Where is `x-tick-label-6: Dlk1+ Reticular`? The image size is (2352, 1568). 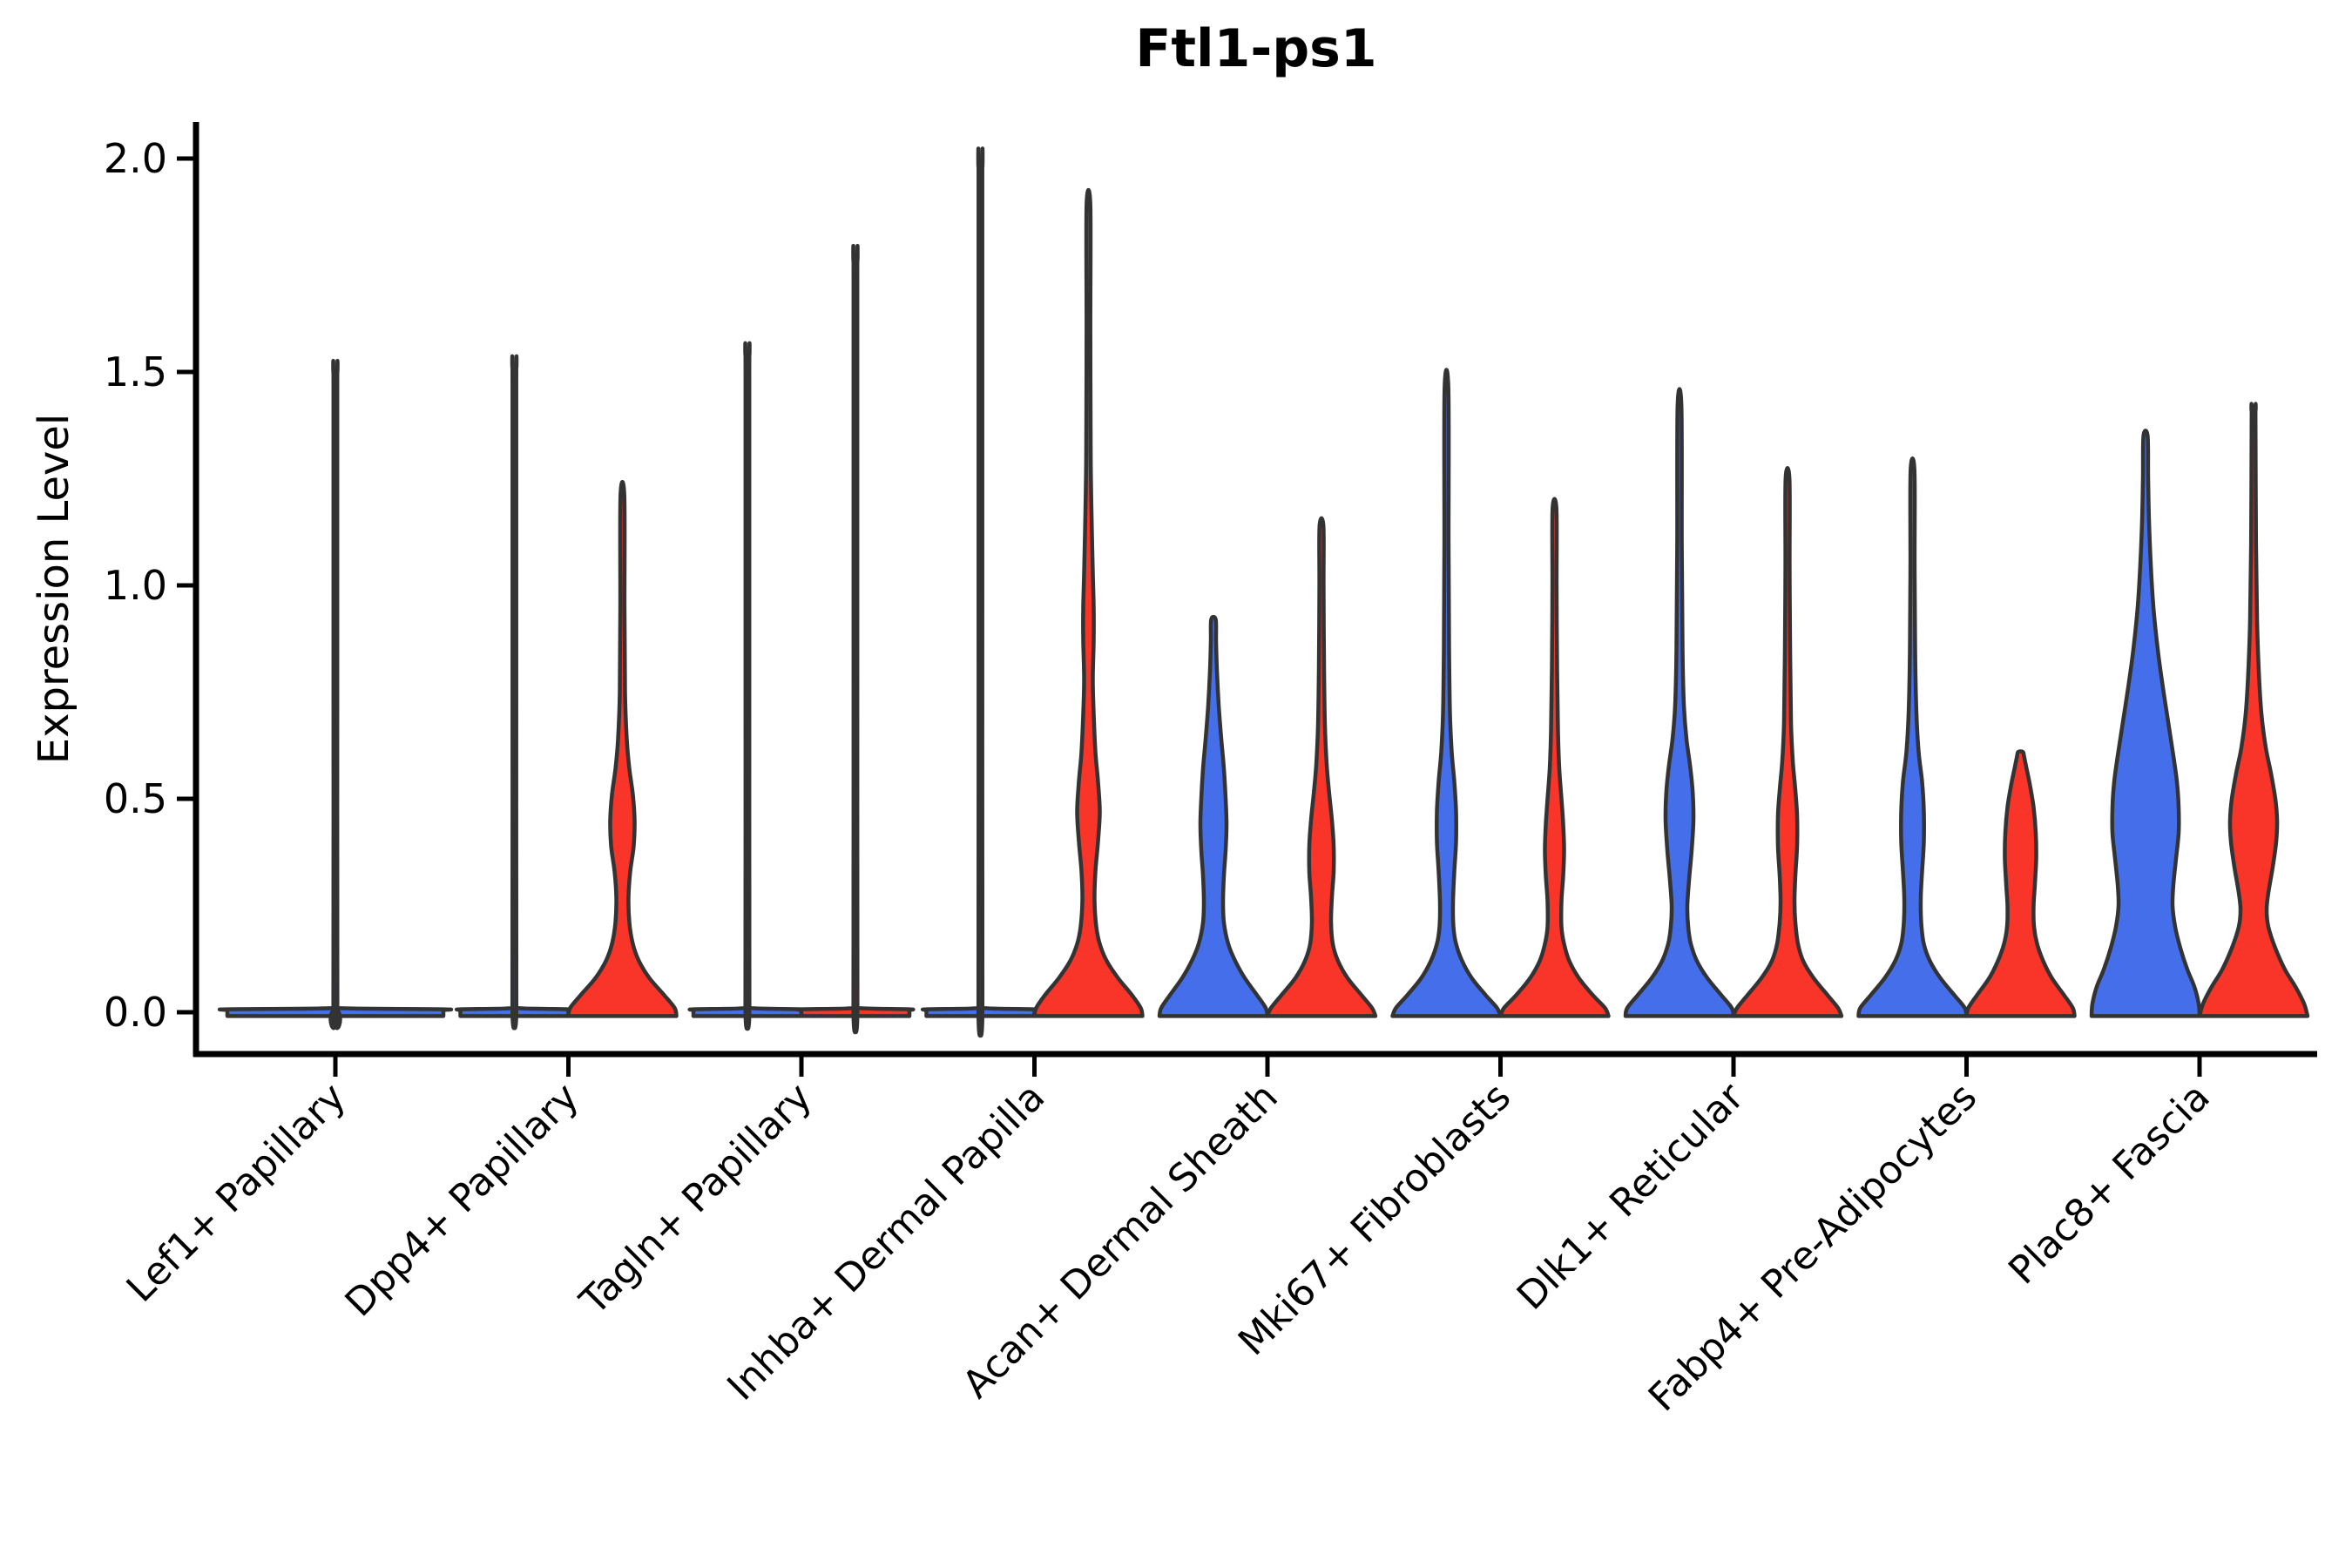 x-tick-label-6: Dlk1+ Reticular is located at coordinates (1631, 1196).